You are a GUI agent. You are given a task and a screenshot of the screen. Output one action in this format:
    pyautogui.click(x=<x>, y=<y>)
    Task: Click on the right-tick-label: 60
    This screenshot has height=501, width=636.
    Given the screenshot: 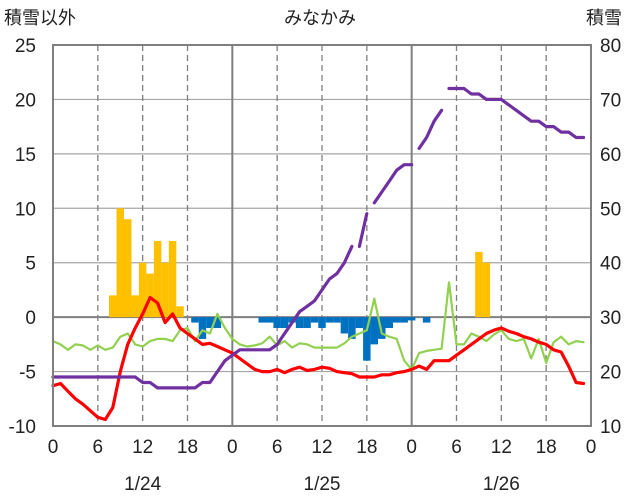 What is the action you would take?
    pyautogui.click(x=610, y=155)
    